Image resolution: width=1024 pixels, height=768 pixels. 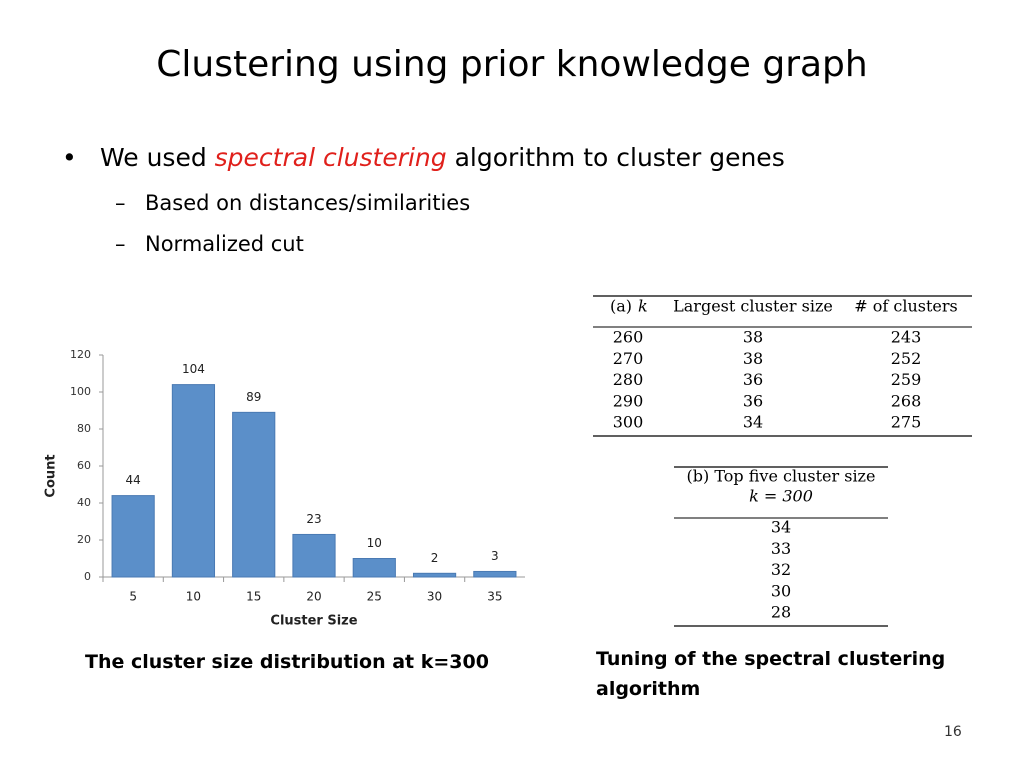 What do you see at coordinates (906, 379) in the screenshot?
I see `table-cell: 259` at bounding box center [906, 379].